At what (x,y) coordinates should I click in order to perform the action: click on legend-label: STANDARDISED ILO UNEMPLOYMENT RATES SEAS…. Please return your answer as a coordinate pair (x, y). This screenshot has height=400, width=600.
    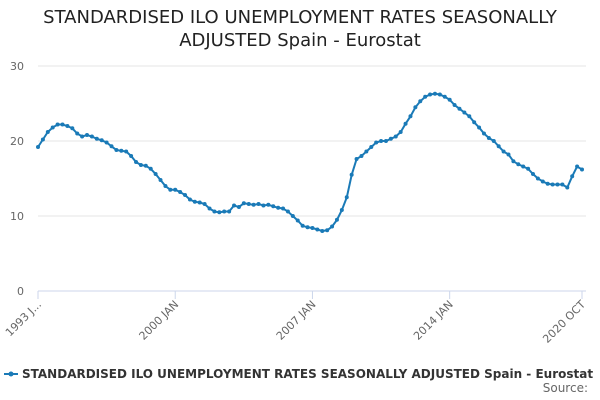
    Looking at the image, I should click on (307, 374).